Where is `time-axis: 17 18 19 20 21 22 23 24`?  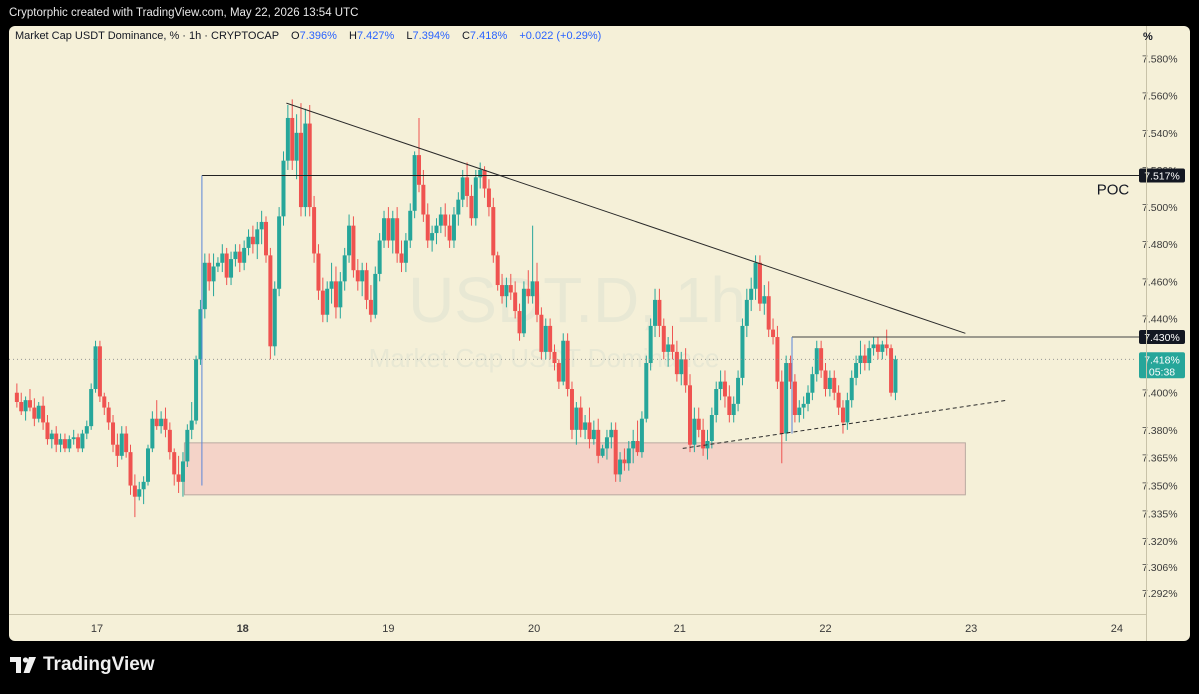
time-axis: 17 18 19 20 21 22 23 24 is located at coordinates (607, 629).